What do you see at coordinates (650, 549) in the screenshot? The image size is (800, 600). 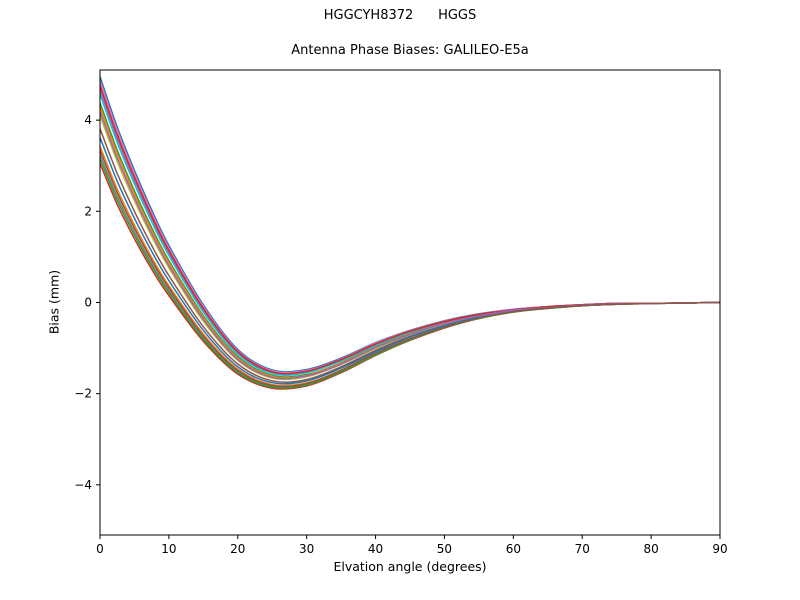 I see `x-tick-label: 80` at bounding box center [650, 549].